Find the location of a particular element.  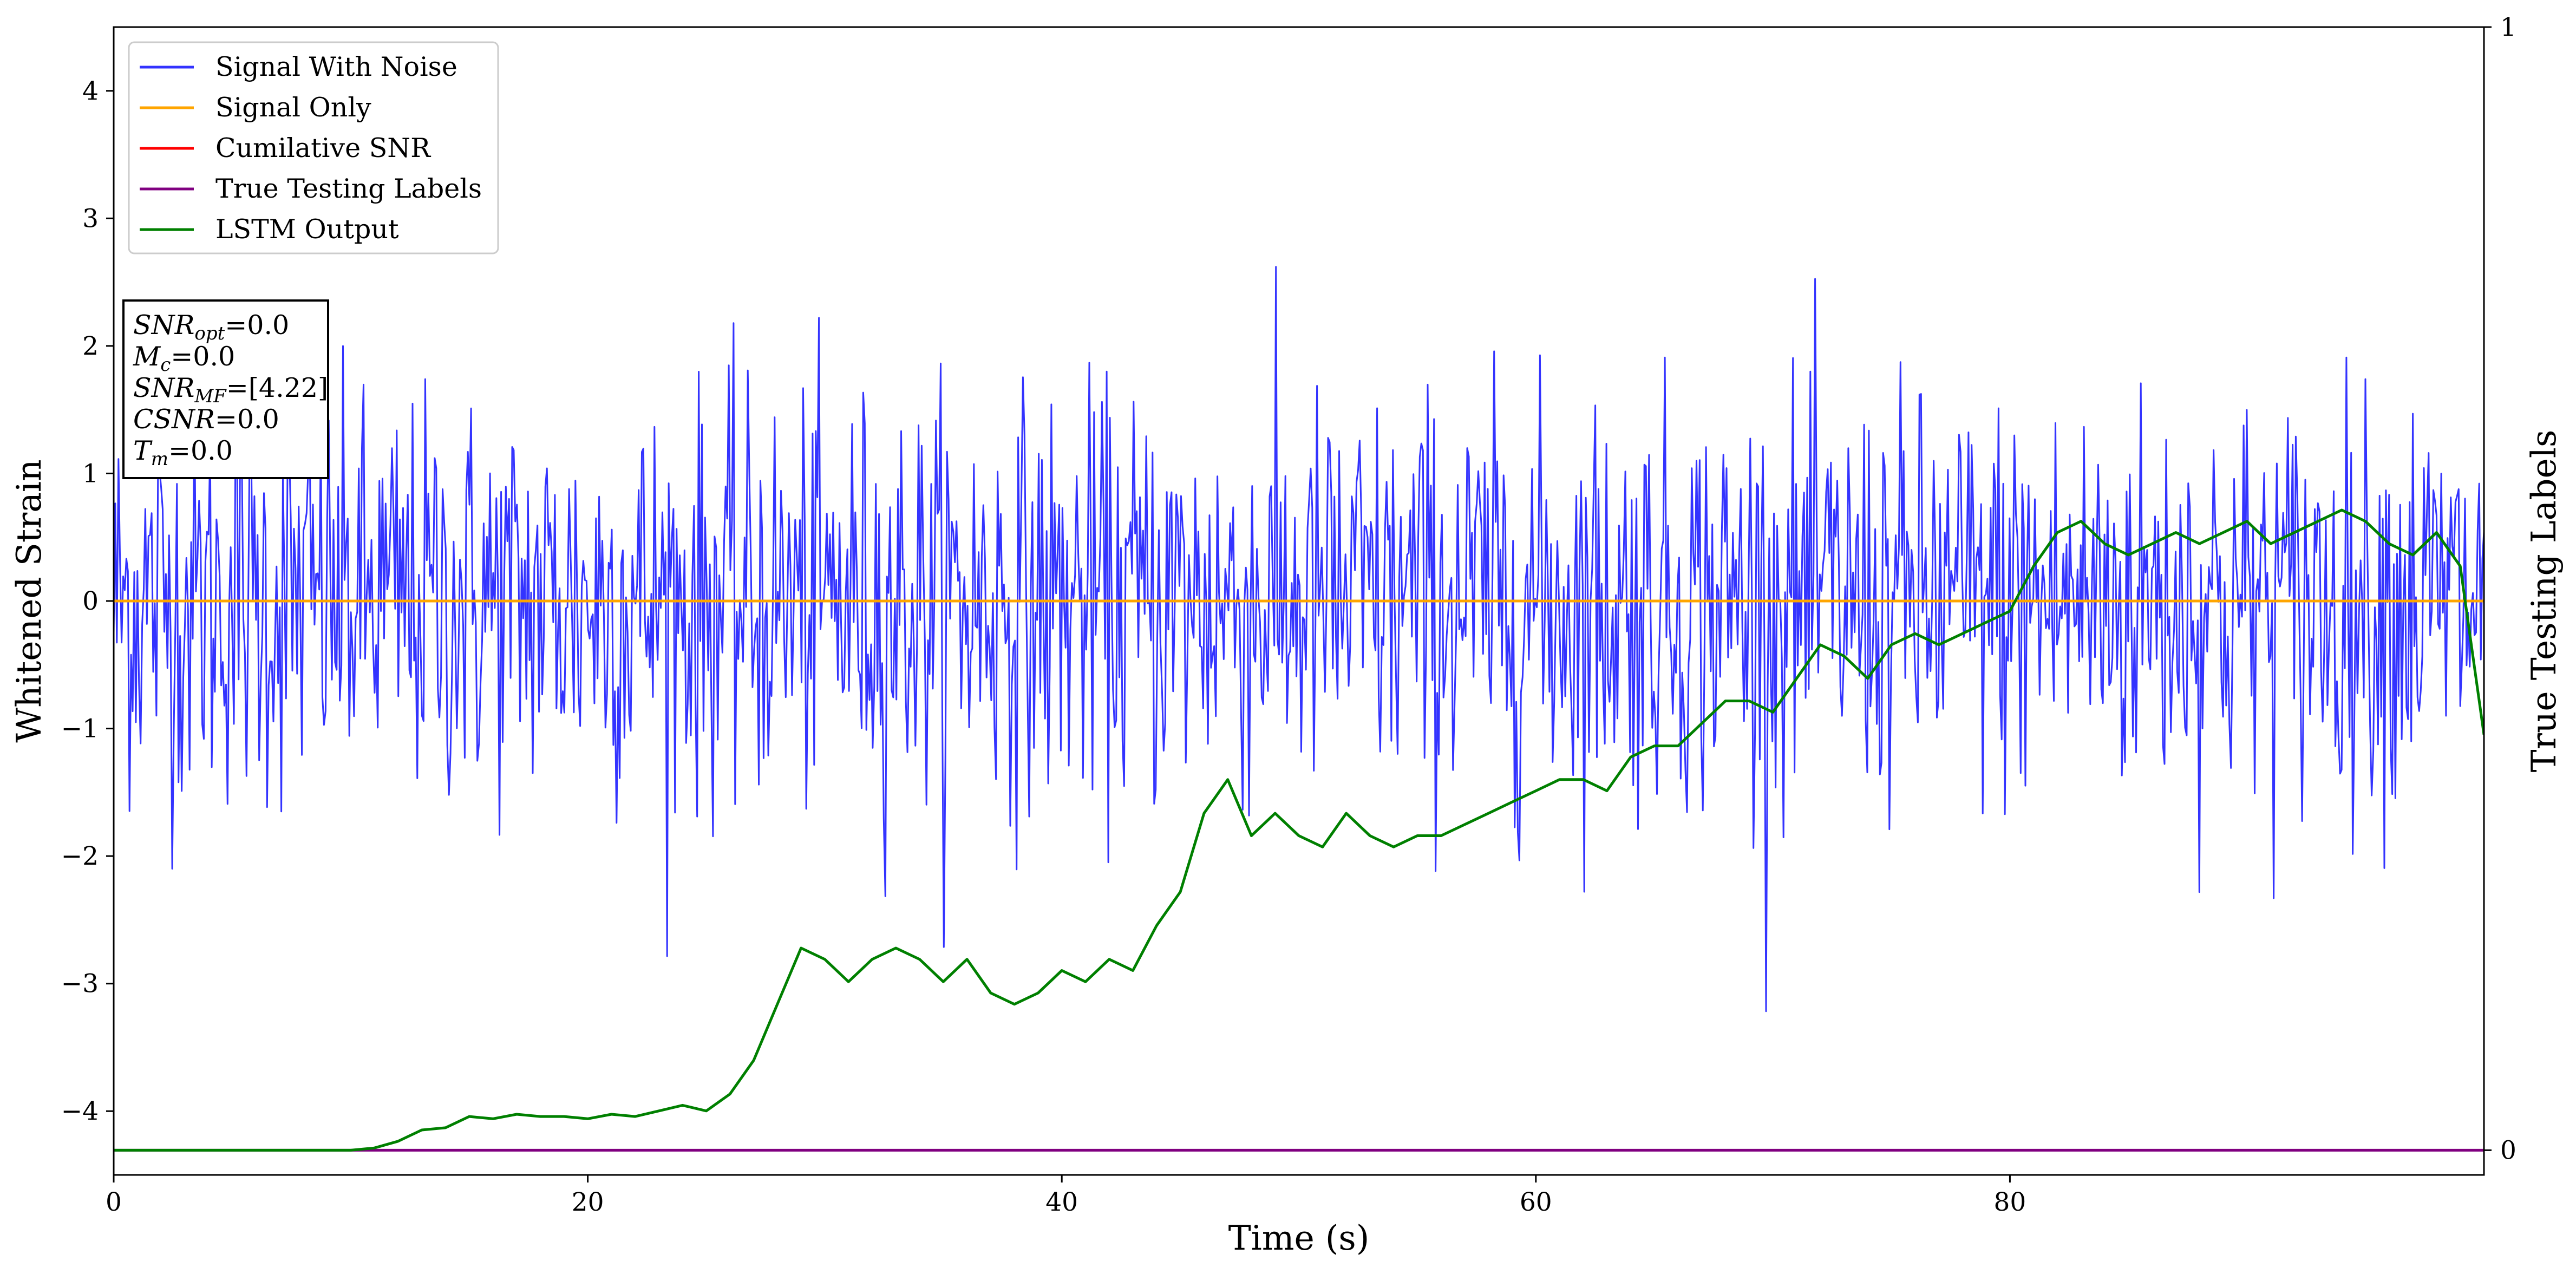

parameter-box-frame is located at coordinates (225, 389).